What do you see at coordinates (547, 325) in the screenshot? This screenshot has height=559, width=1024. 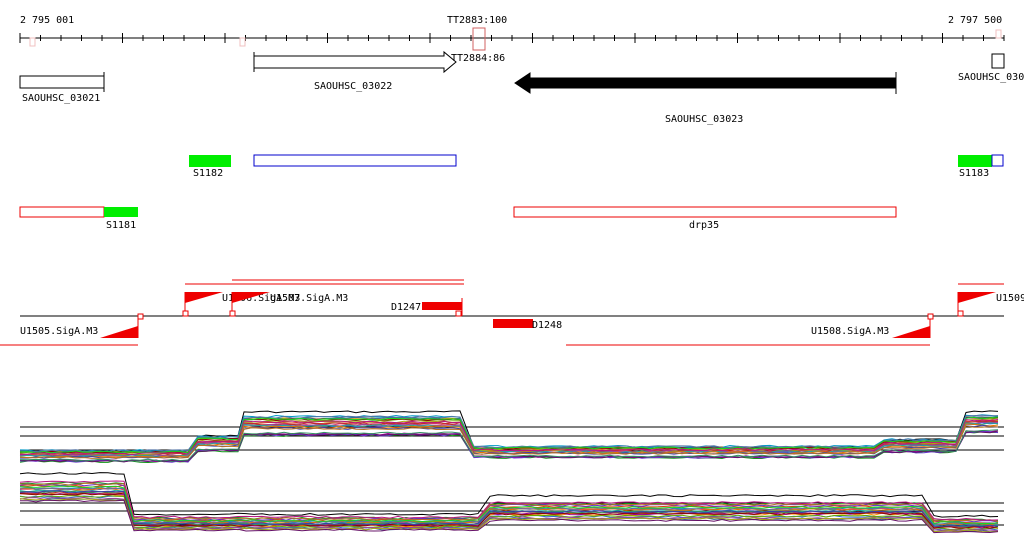 I see `deletion-label: D1248` at bounding box center [547, 325].